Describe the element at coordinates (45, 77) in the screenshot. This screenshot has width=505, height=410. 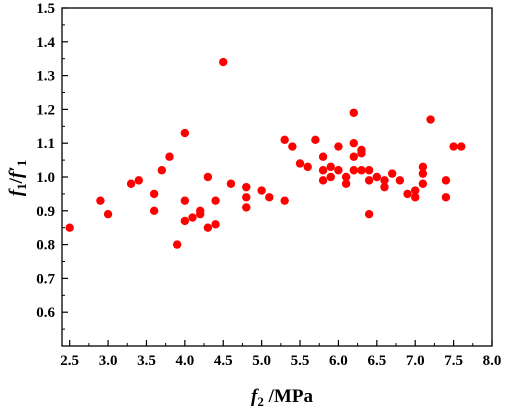
I see `y-tick-label: 1.3` at that location.